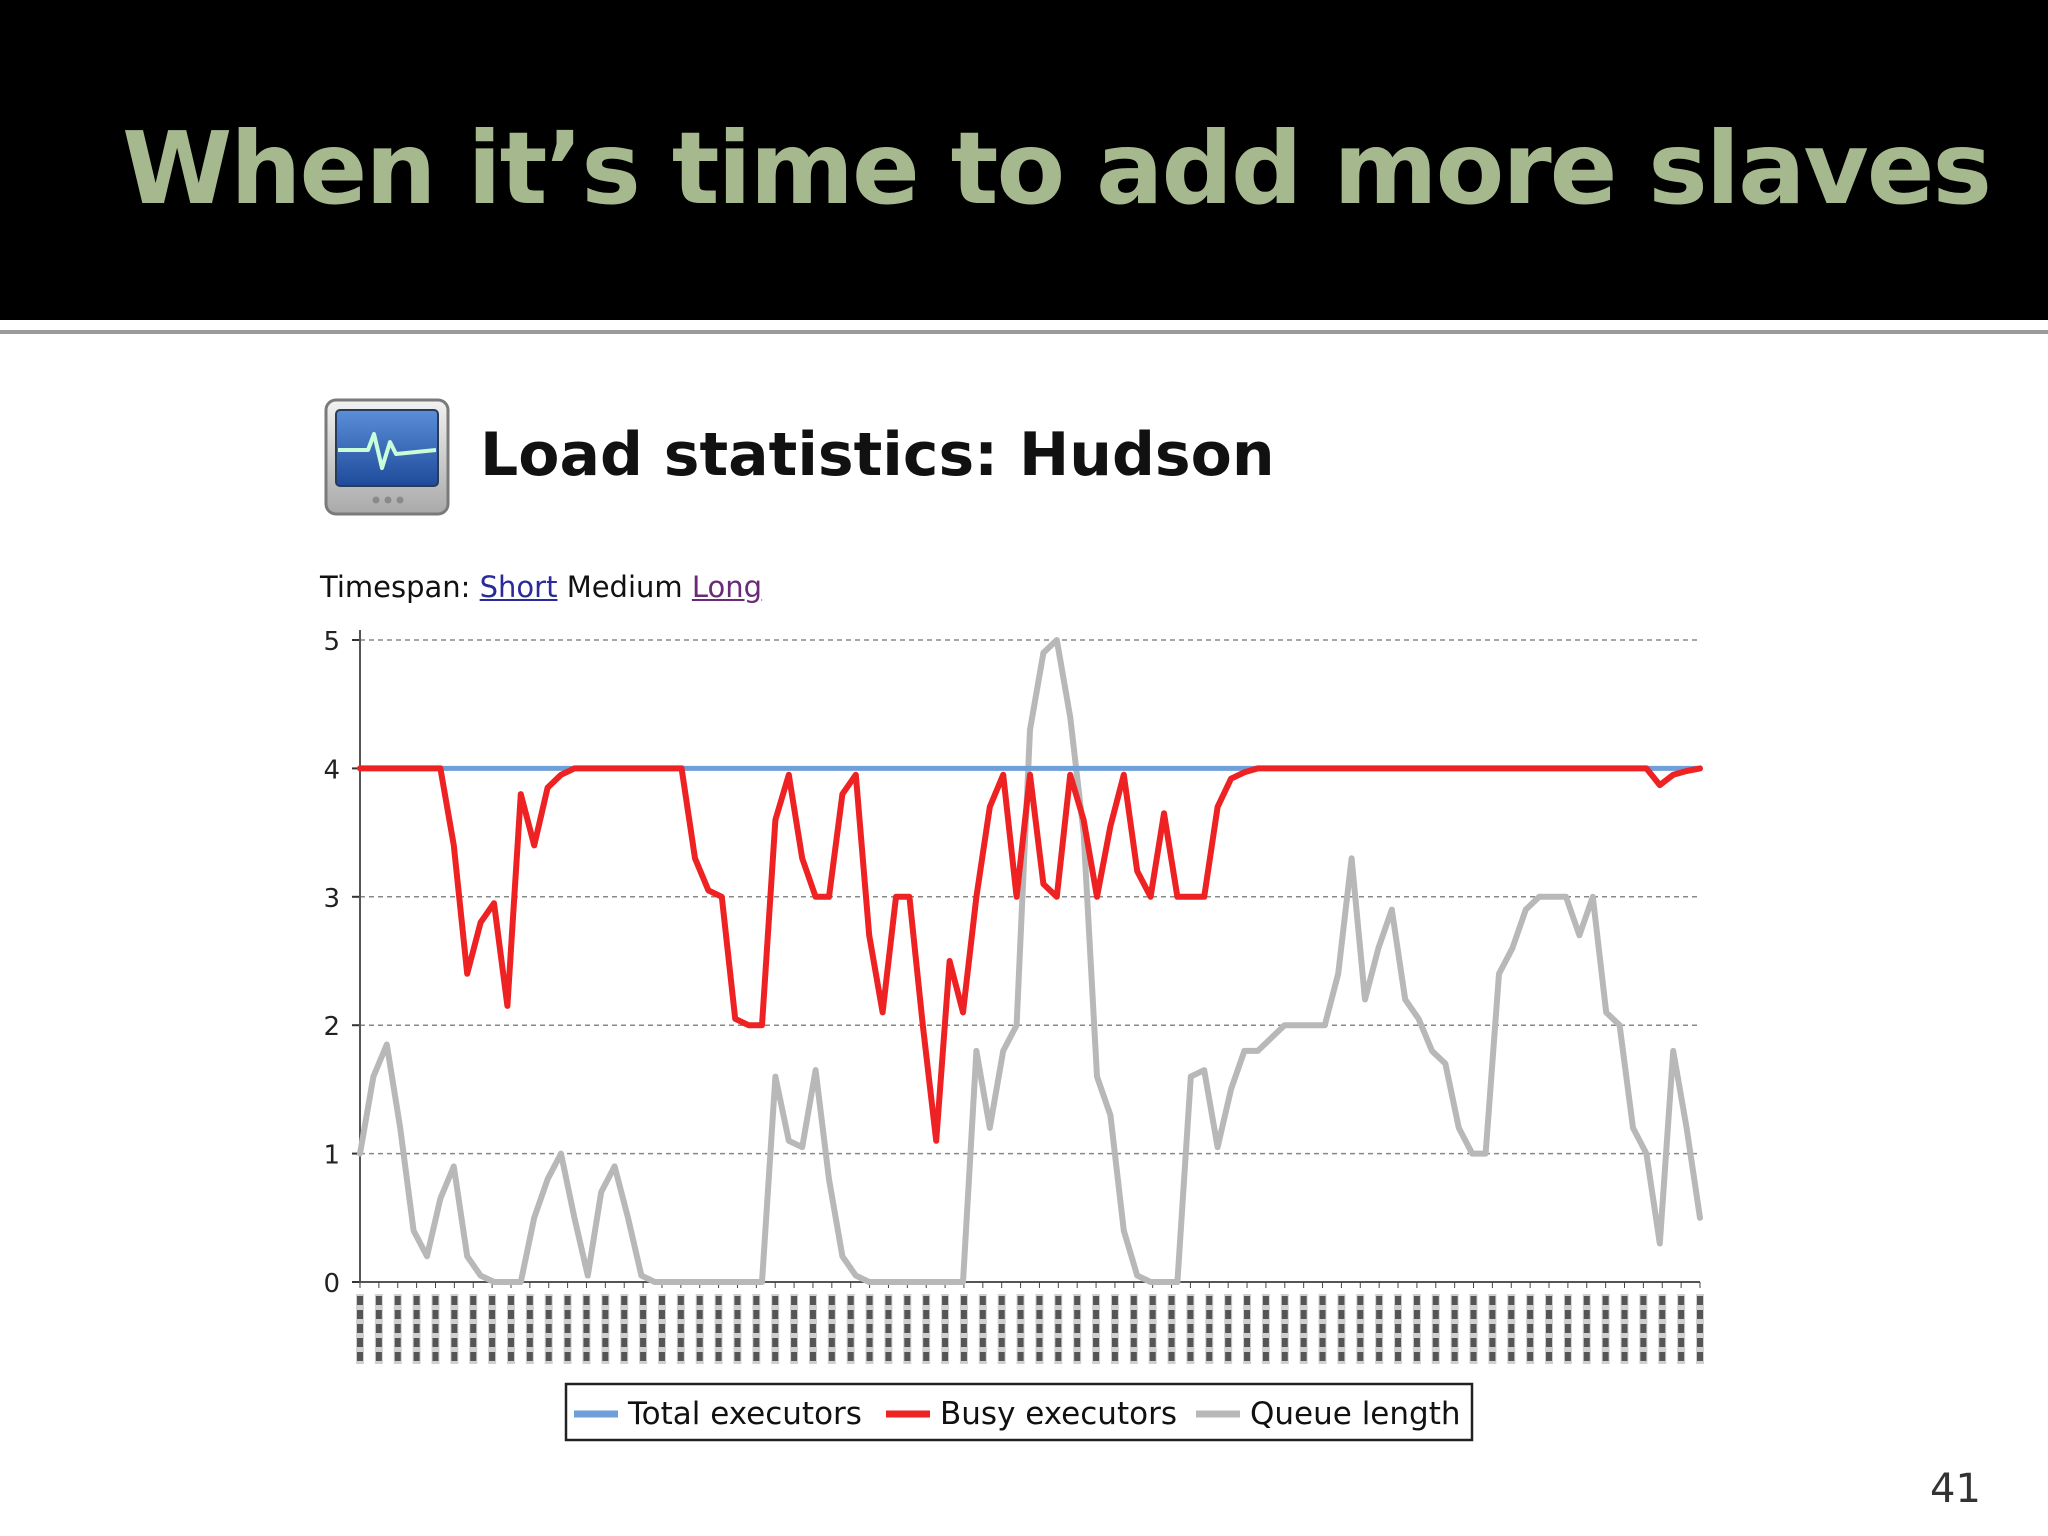  I want to click on timespan-short-link: Short, so click(518, 587).